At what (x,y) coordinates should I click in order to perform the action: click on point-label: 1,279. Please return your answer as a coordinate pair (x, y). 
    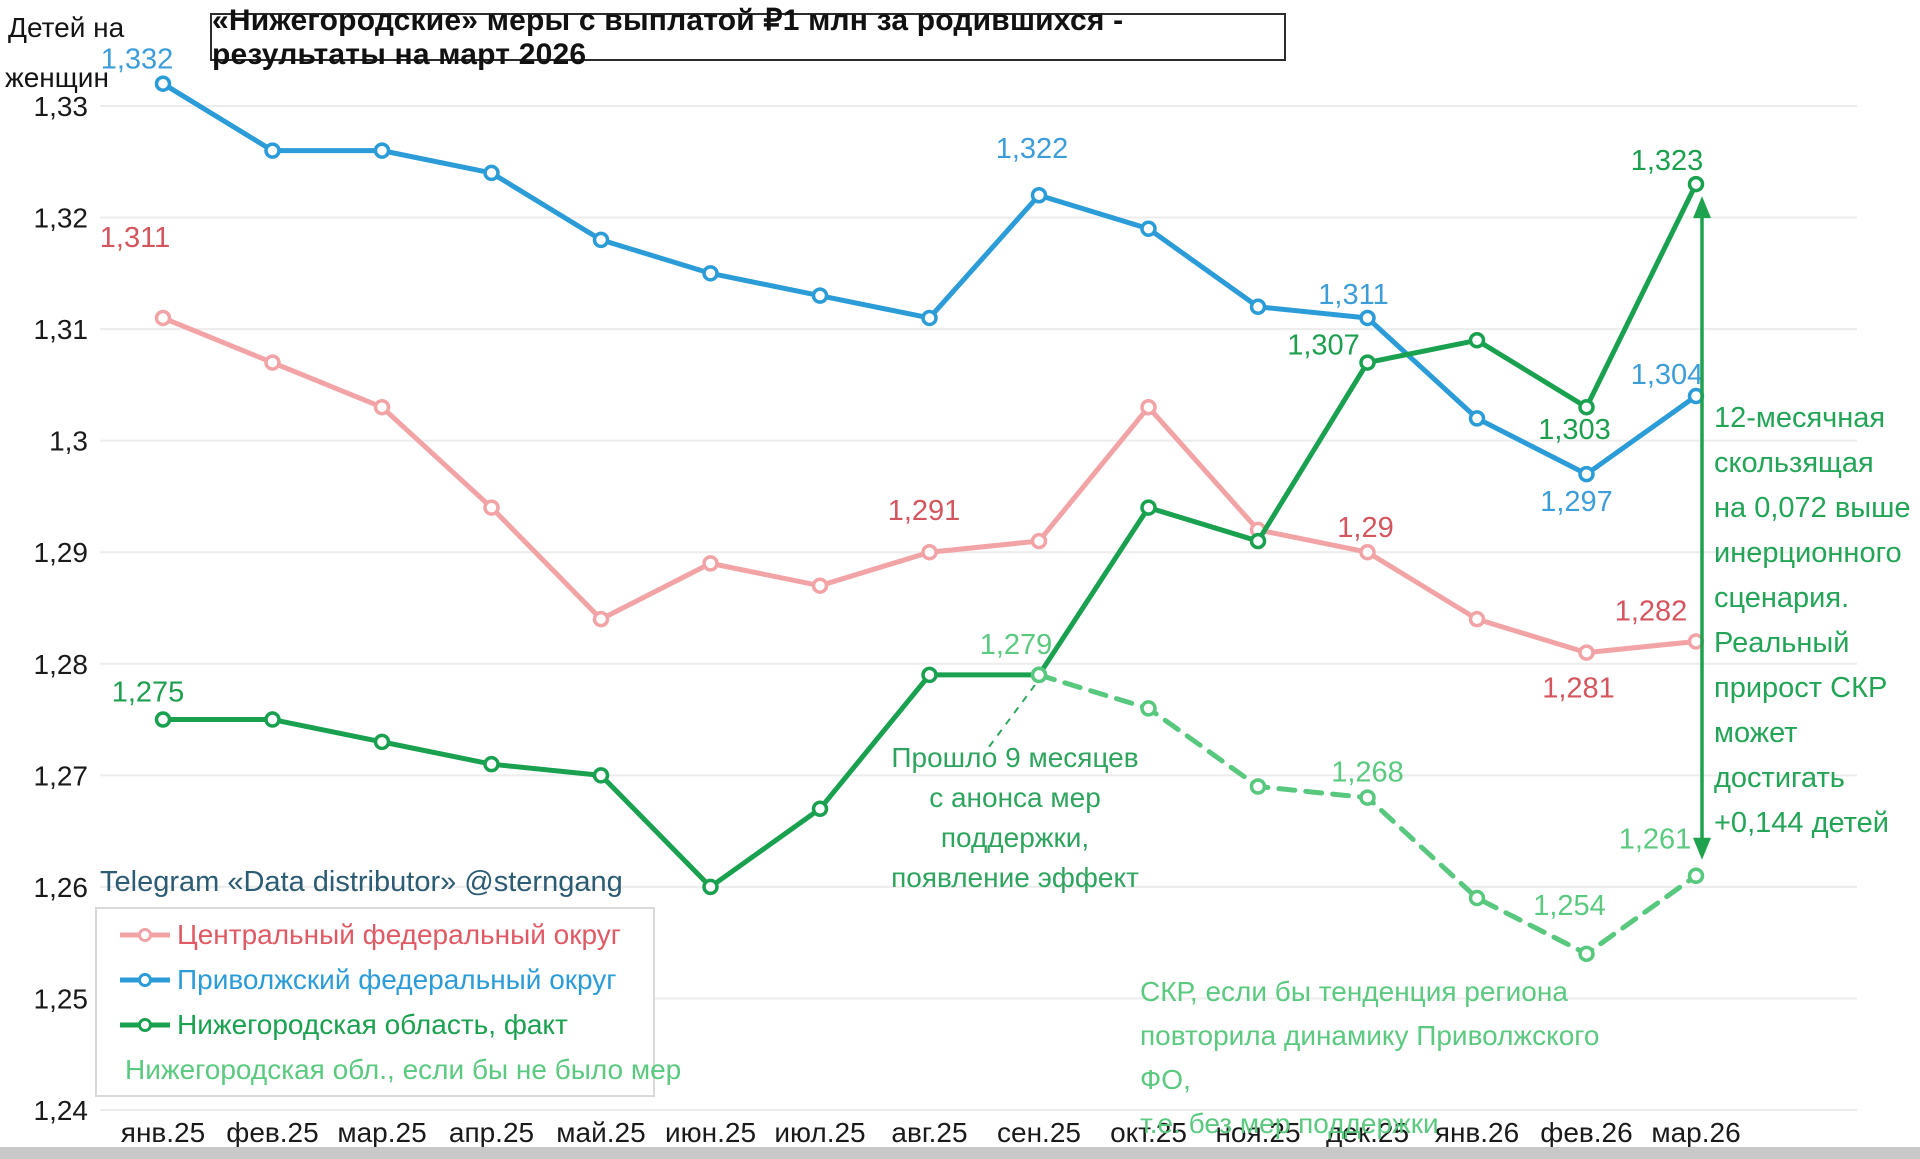
    Looking at the image, I should click on (1016, 645).